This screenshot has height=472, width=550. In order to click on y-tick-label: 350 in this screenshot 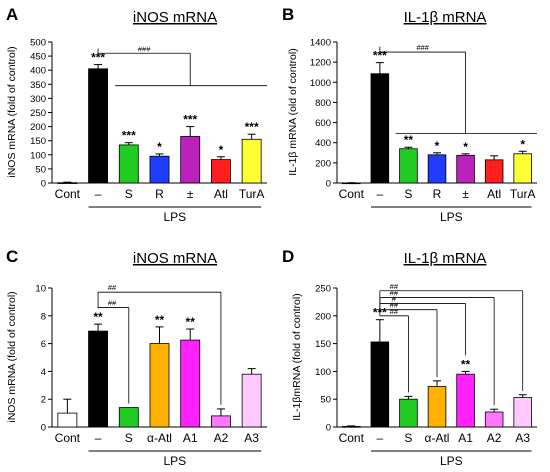, I will do `click(38, 85)`.